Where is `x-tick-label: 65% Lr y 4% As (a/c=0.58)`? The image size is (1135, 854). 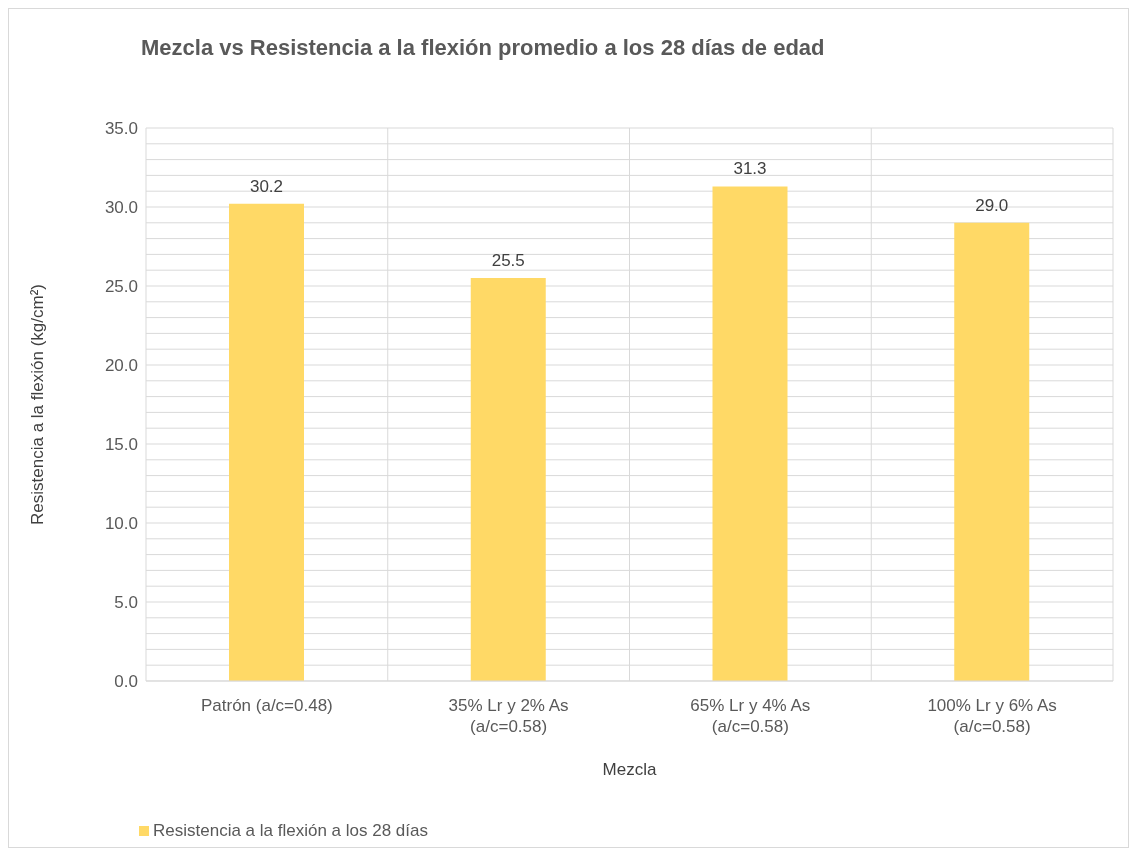
x-tick-label: 65% Lr y 4% As (a/c=0.58) is located at coordinates (750, 716).